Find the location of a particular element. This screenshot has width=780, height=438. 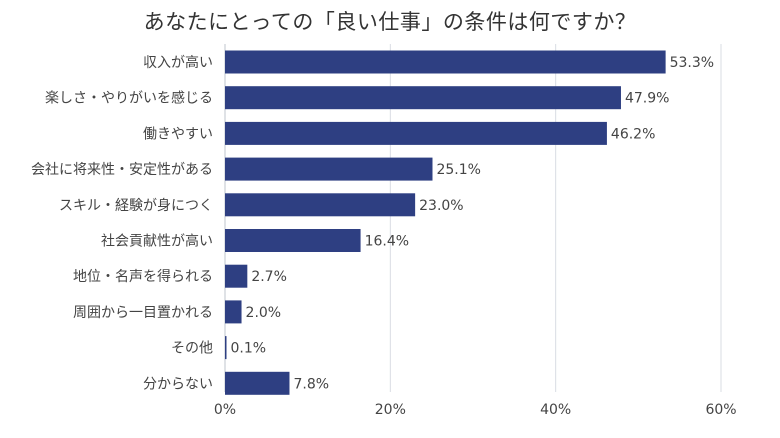

x-tick-label: 0% is located at coordinates (225, 410).